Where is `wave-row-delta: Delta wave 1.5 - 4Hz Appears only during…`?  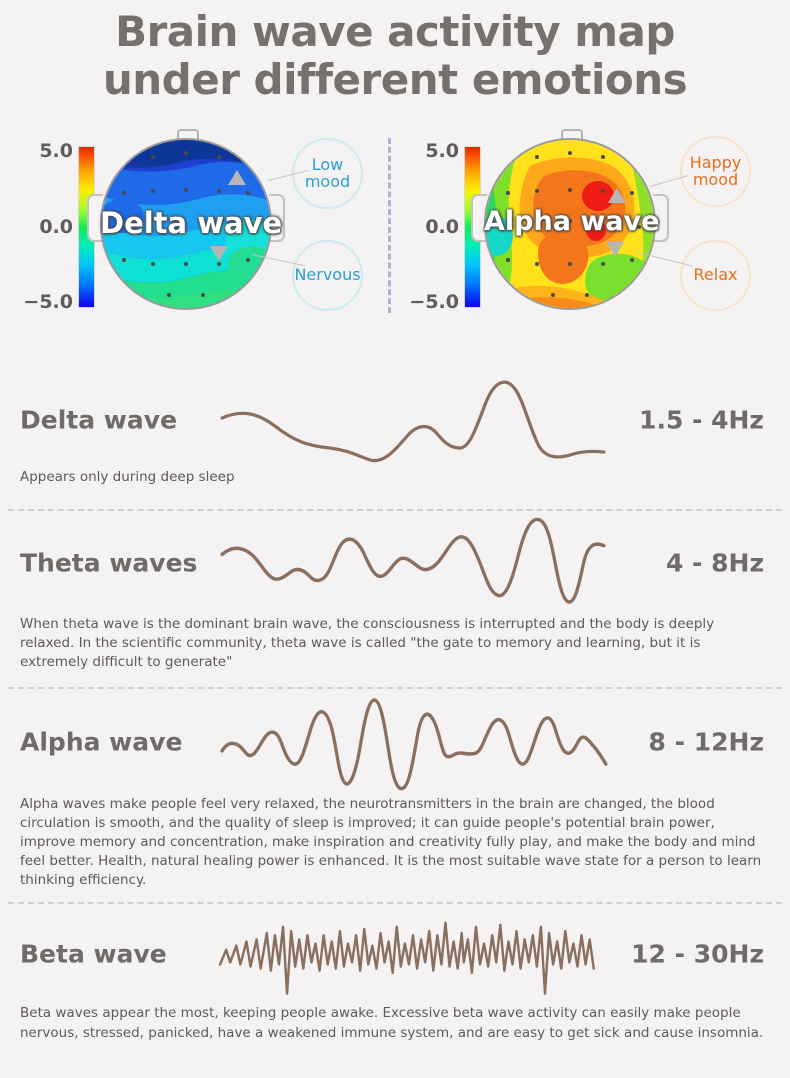
wave-row-delta: Delta wave 1.5 - 4Hz Appears only during… is located at coordinates (395, 442).